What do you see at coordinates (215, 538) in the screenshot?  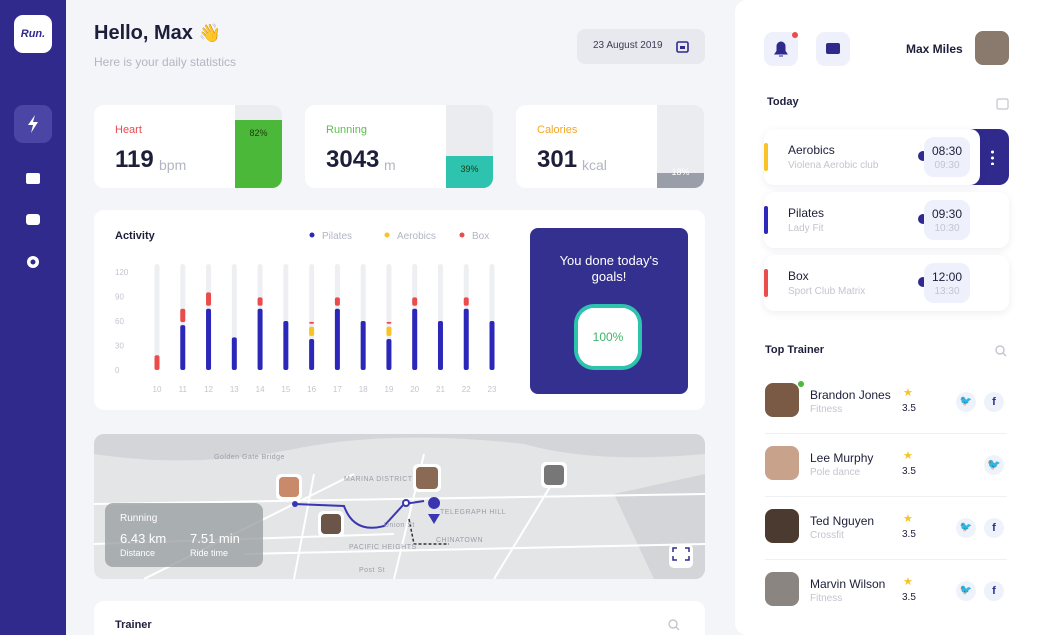 I see `time: 7.51 min` at bounding box center [215, 538].